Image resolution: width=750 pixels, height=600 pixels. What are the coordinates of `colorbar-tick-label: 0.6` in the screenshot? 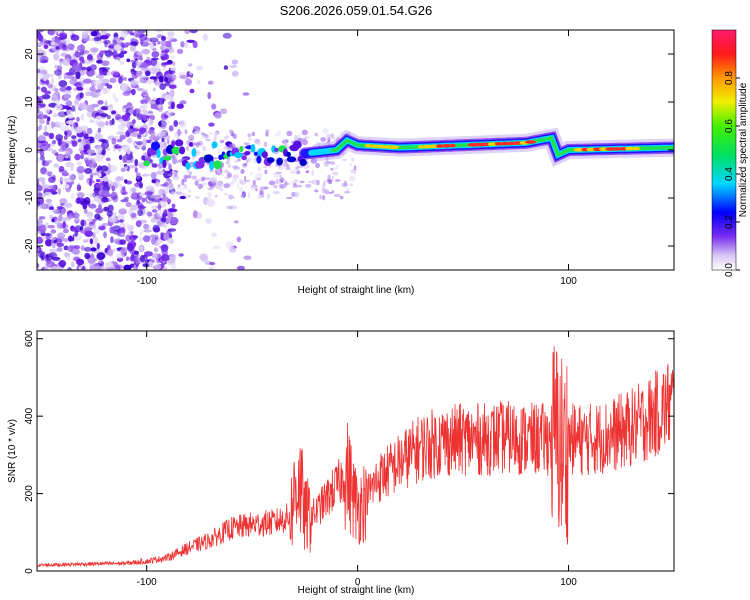 It's located at (729, 126).